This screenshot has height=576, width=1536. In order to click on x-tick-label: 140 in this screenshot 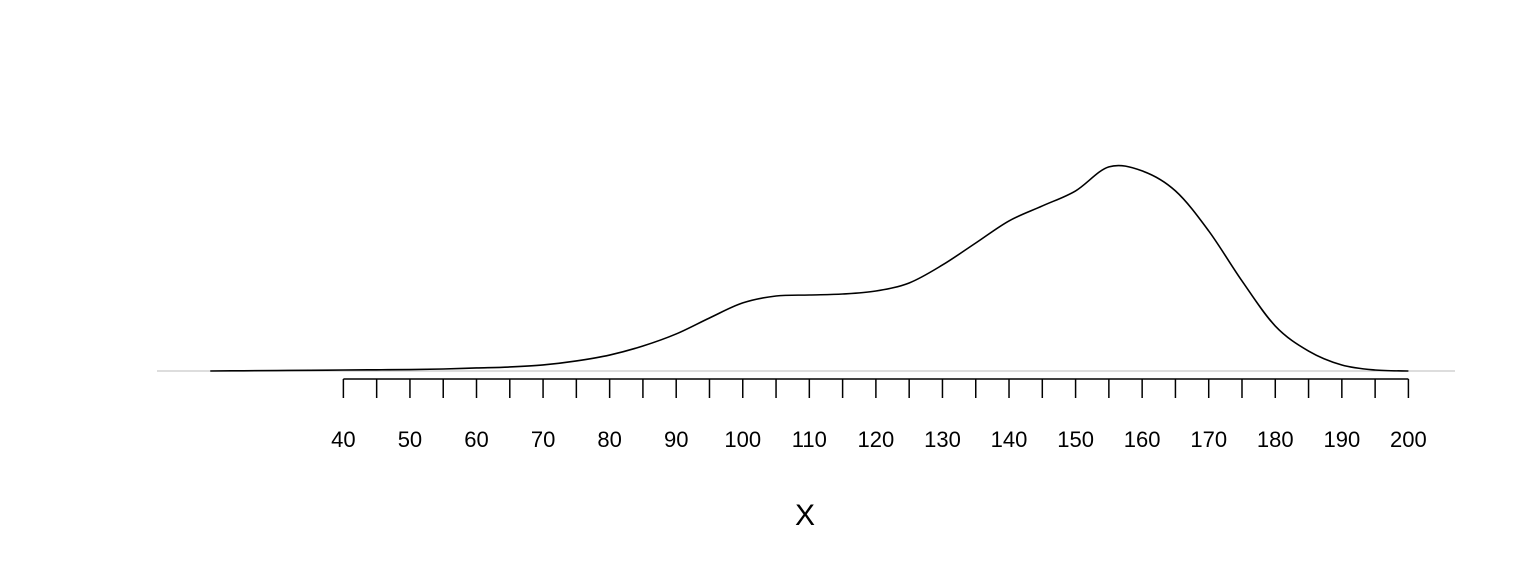, I will do `click(1009, 439)`.